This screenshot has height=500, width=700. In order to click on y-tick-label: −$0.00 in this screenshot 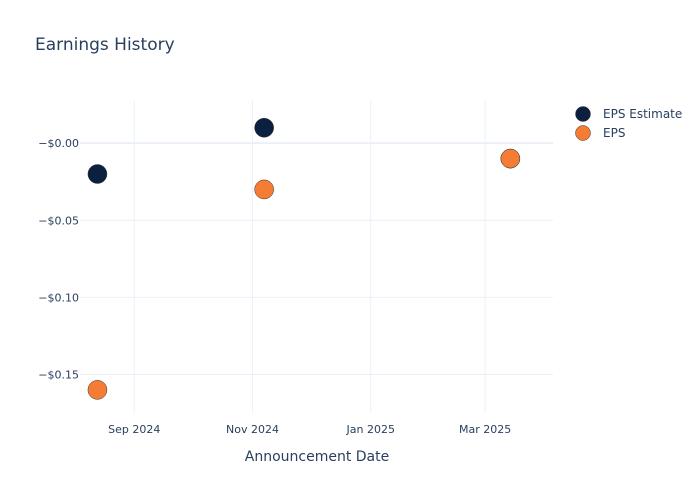, I will do `click(58, 143)`.